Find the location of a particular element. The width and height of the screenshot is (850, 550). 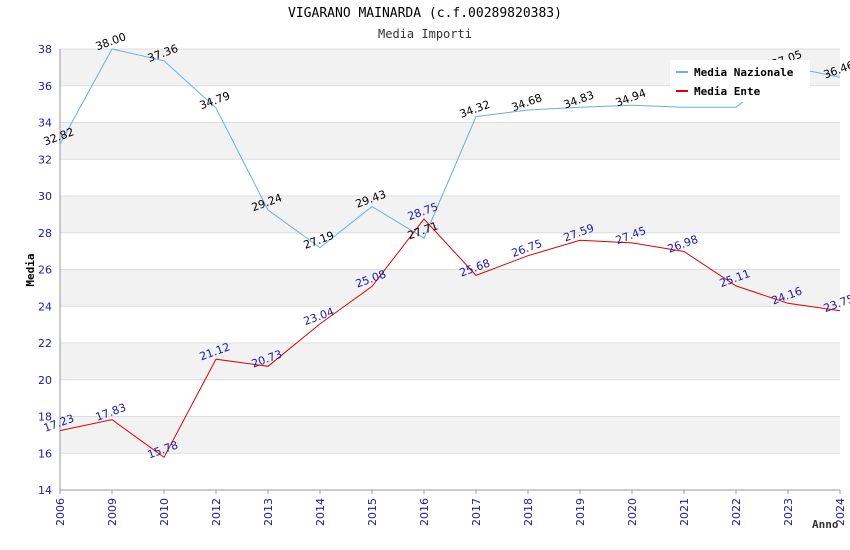

y-tick-label: 30 is located at coordinates (45, 196).